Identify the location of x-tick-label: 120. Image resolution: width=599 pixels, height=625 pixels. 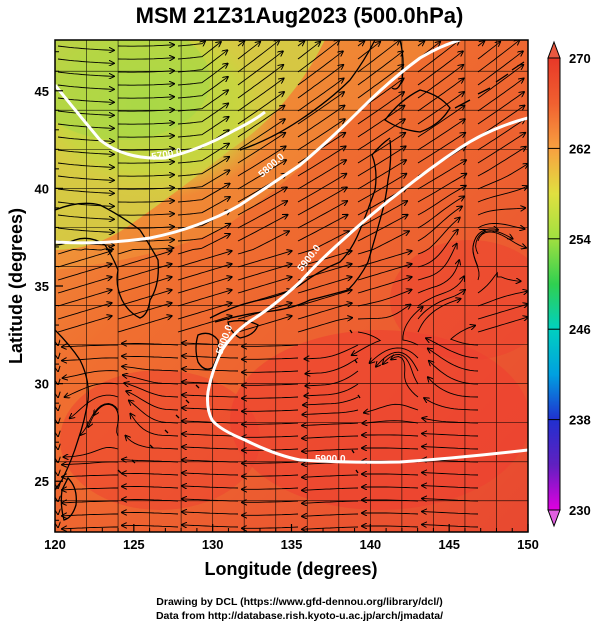
(55, 544).